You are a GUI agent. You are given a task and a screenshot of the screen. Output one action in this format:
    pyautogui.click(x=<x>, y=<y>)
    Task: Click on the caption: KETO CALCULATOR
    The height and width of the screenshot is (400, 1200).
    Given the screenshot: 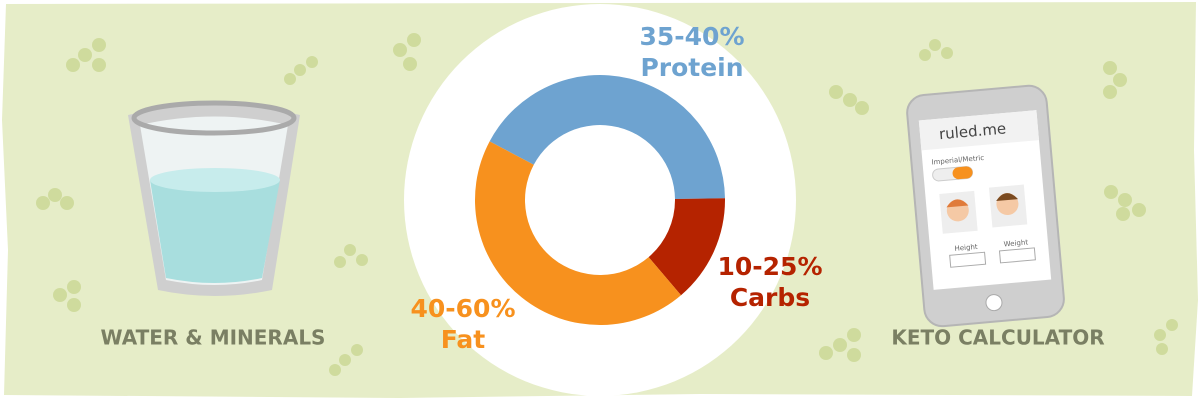 What is the action you would take?
    pyautogui.click(x=997, y=338)
    